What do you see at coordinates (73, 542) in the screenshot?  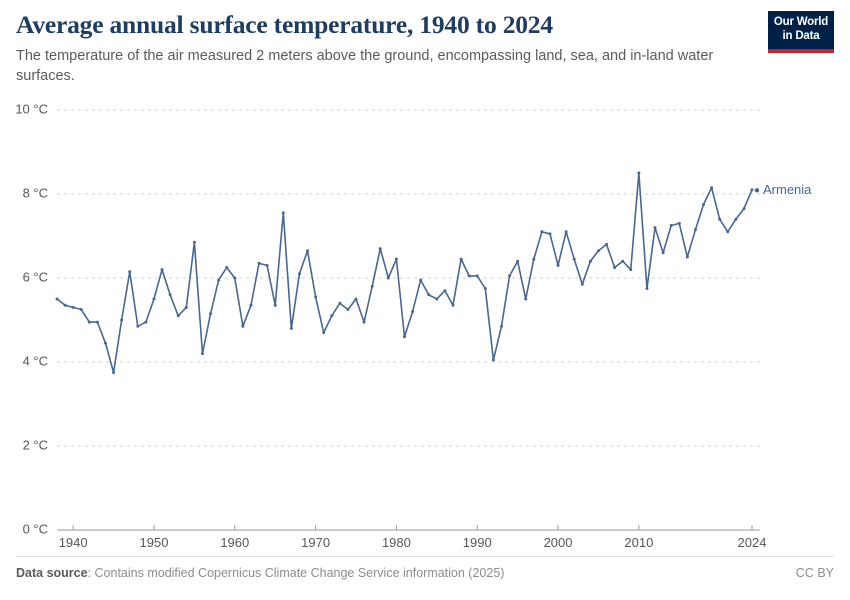 I see `x-axis-tick-label: 1940` at bounding box center [73, 542].